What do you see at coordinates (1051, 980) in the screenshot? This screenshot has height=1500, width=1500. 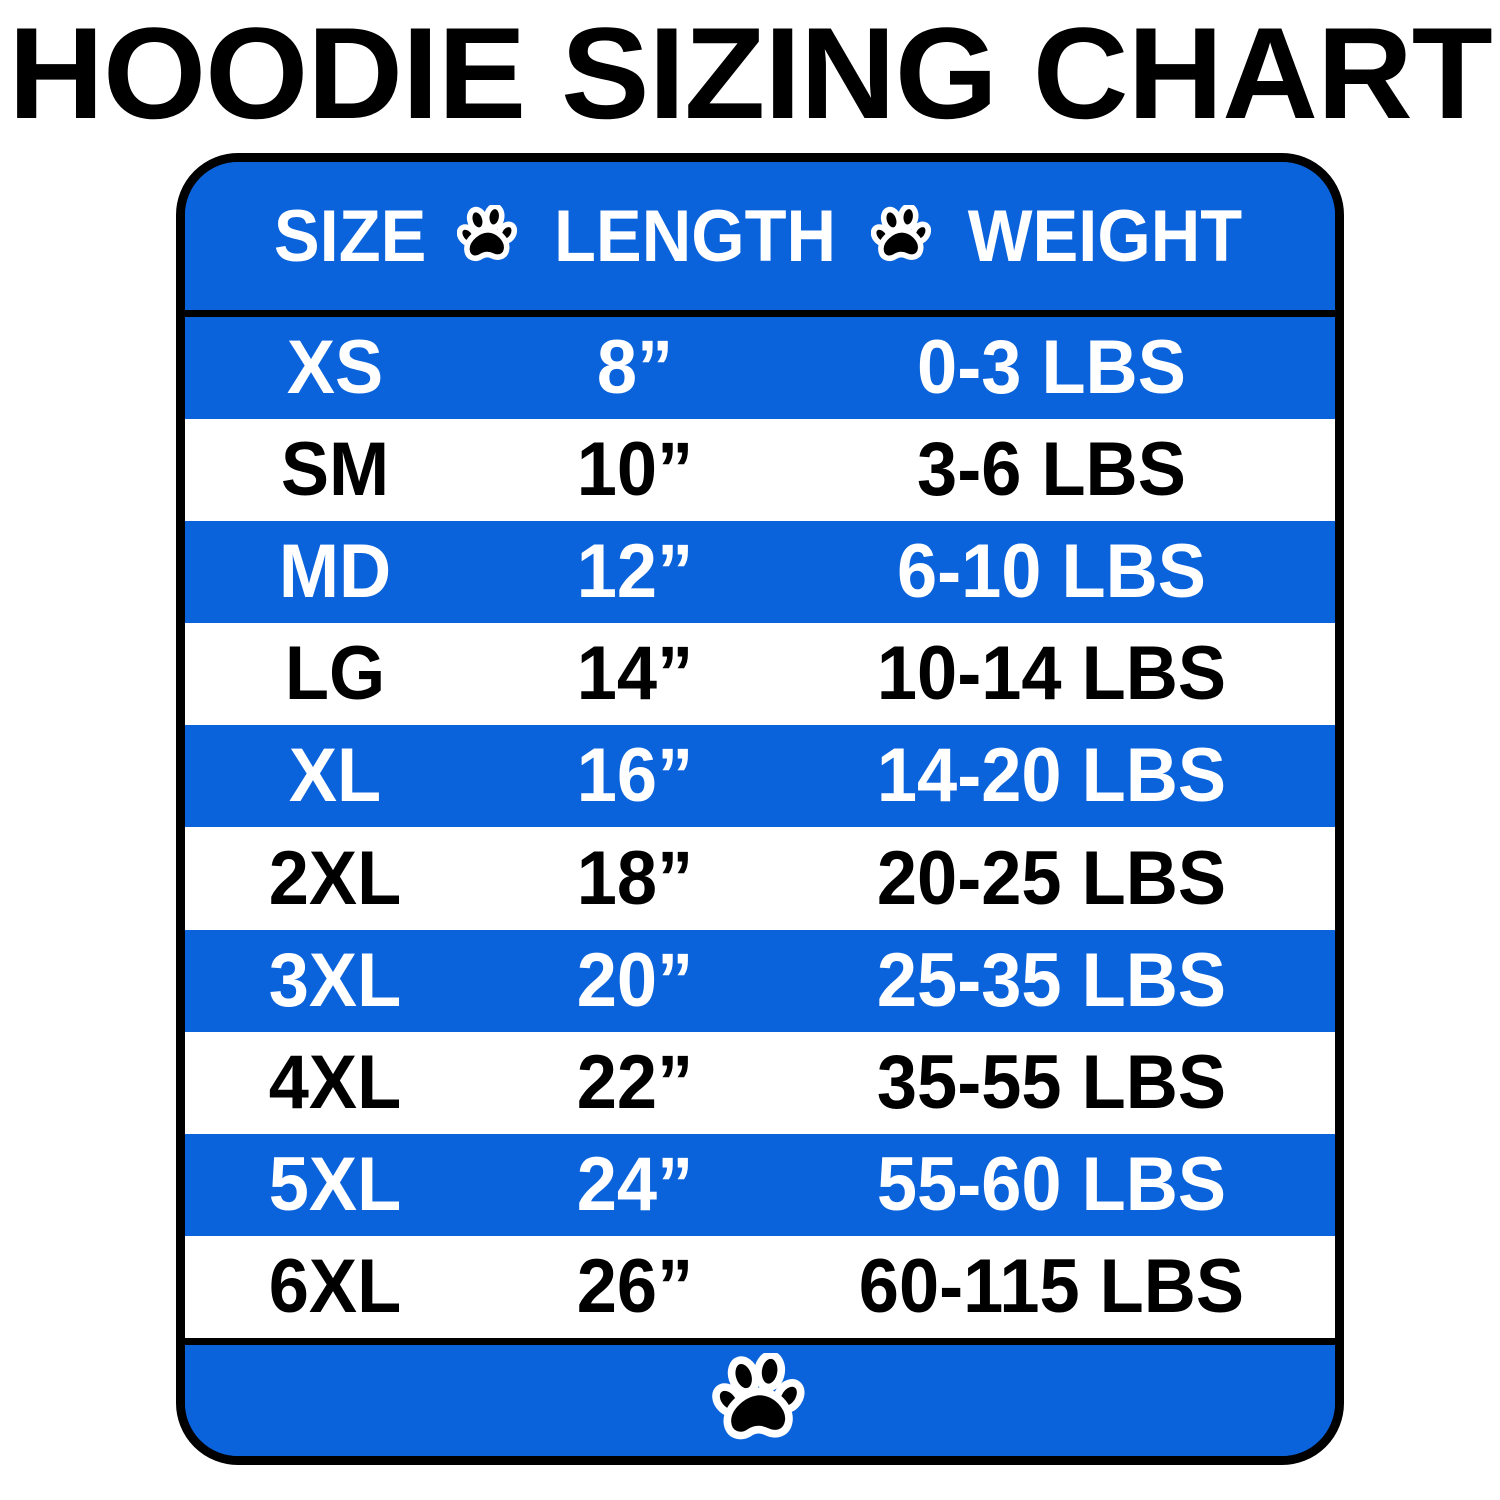 I see `cell-weight: 25-35 LBS` at bounding box center [1051, 980].